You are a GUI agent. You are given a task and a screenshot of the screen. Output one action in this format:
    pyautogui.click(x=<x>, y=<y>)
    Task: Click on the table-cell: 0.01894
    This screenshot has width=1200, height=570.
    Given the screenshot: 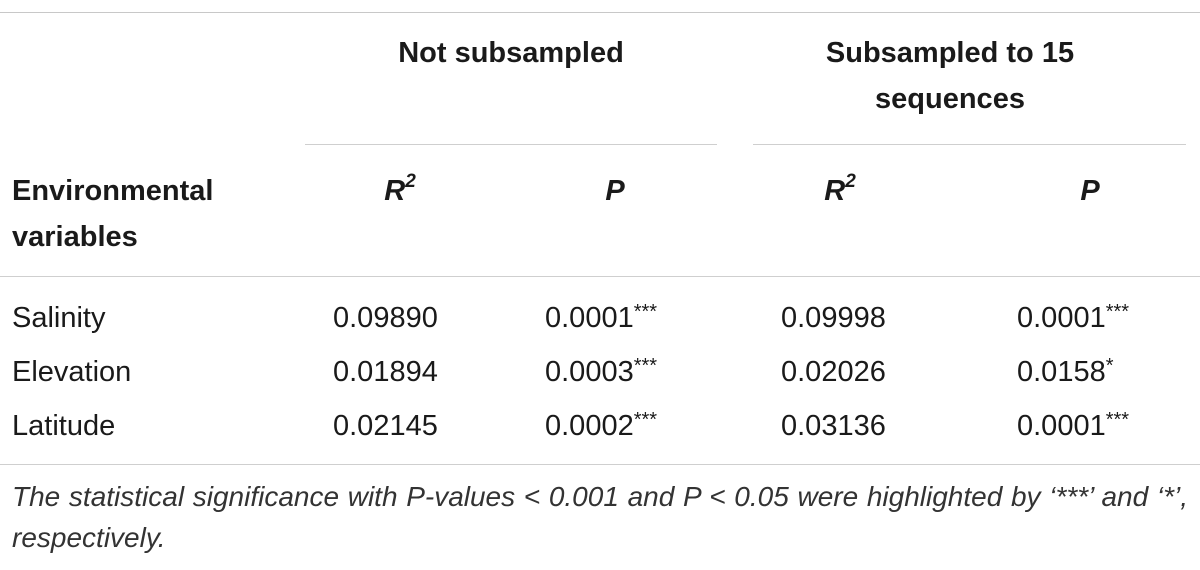 What is the action you would take?
    pyautogui.click(x=385, y=372)
    